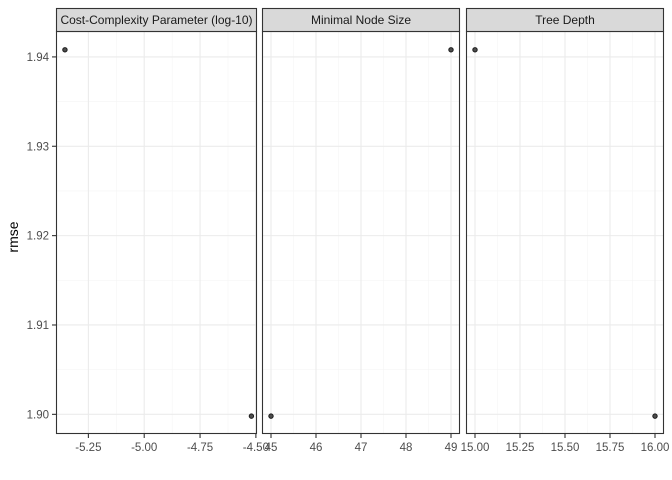  What do you see at coordinates (38, 326) in the screenshot?
I see `y-tick-label: 1.91` at bounding box center [38, 326].